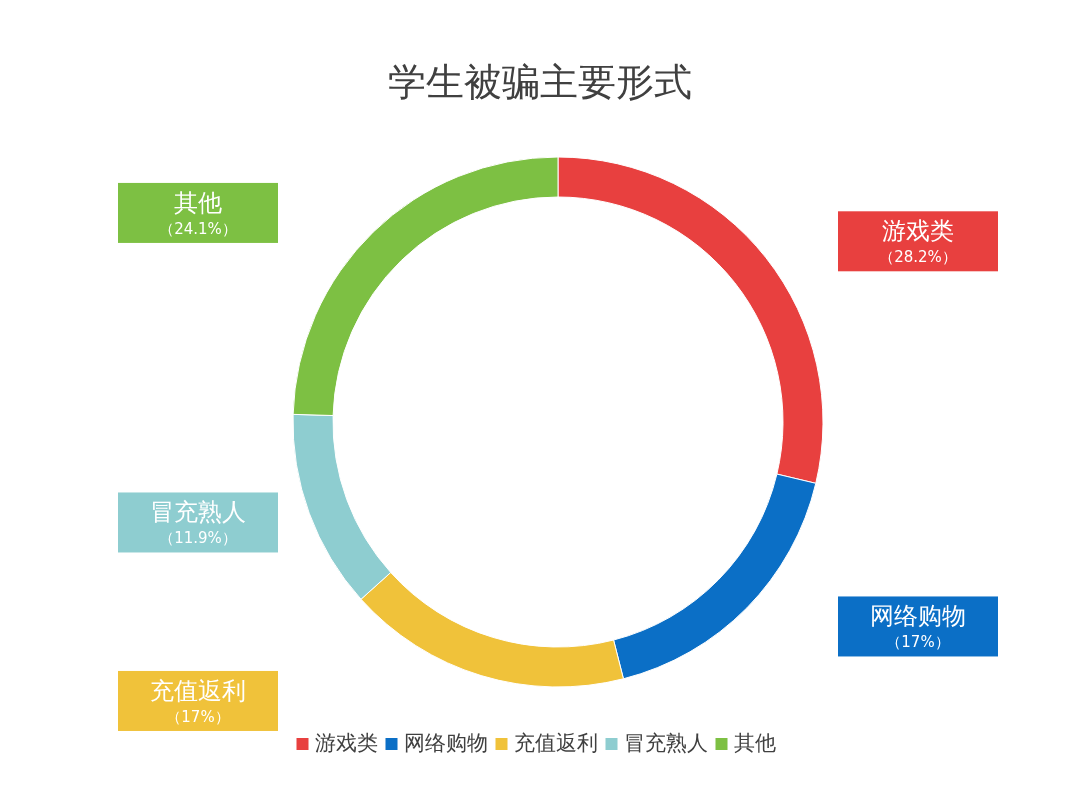  I want to click on legend-label: 网络购物, so click(445, 743).